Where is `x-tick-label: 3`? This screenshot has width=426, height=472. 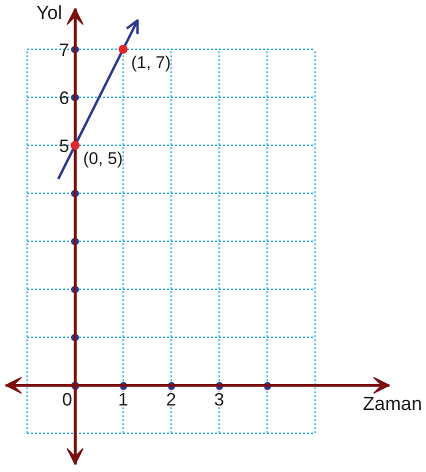
x-tick-label: 3 is located at coordinates (219, 399).